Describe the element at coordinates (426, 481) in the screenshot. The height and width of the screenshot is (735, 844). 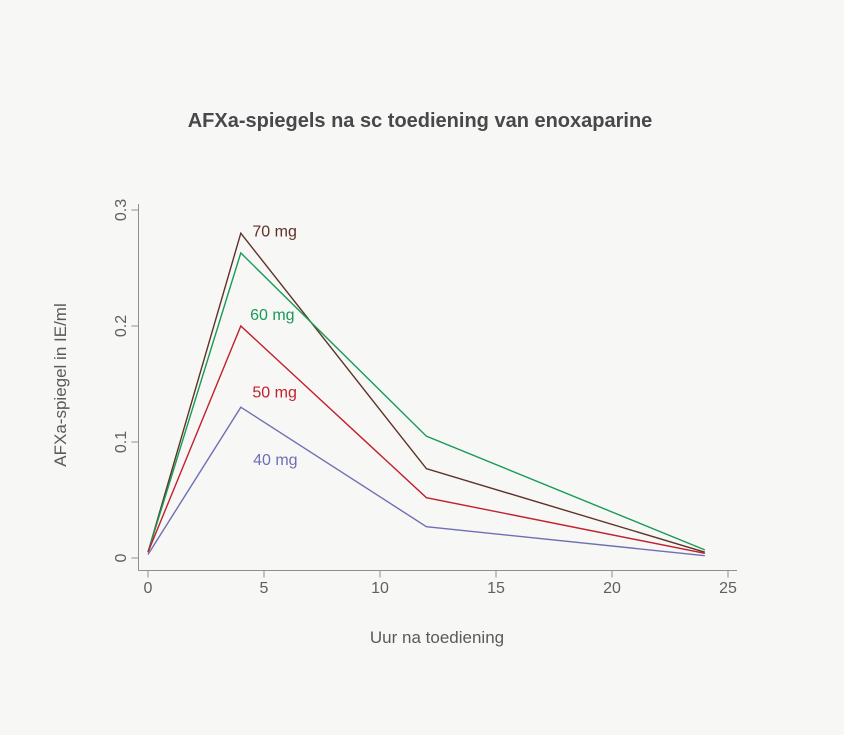
I see `series-line-40mg` at that location.